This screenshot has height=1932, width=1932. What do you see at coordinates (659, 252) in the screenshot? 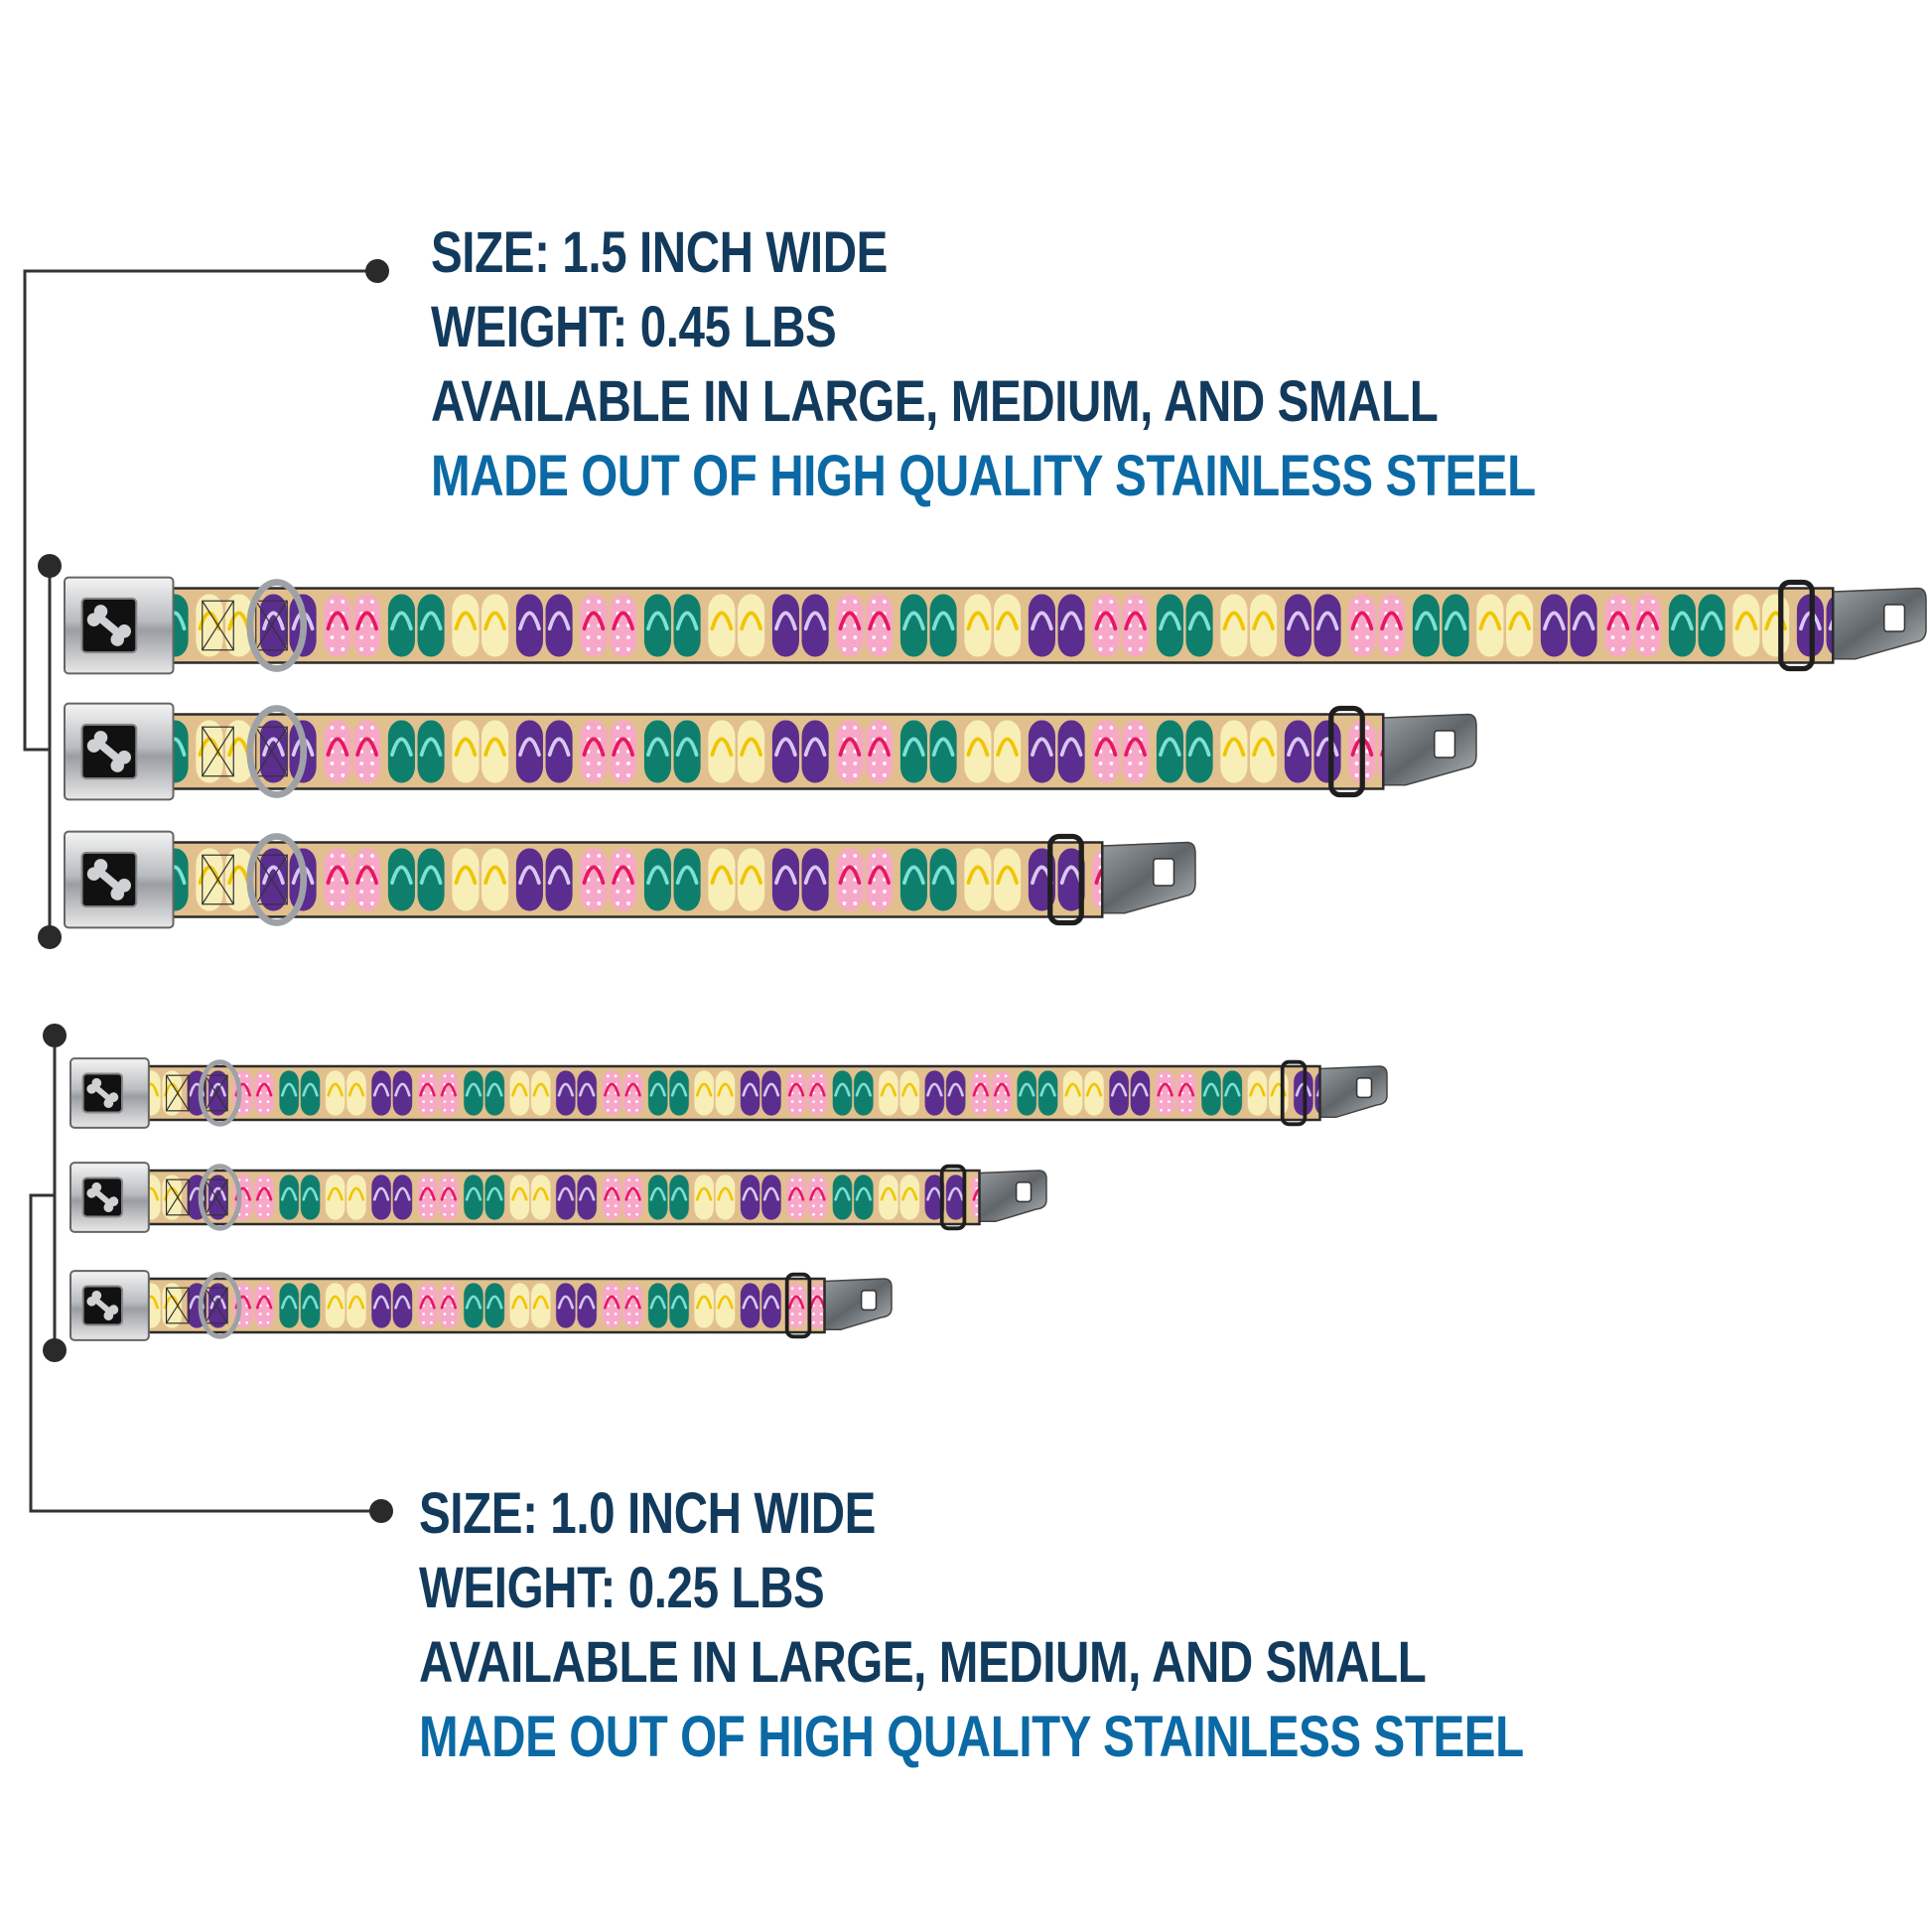
I see `spec-size: SIZE: 1.5 INCH WIDE` at bounding box center [659, 252].